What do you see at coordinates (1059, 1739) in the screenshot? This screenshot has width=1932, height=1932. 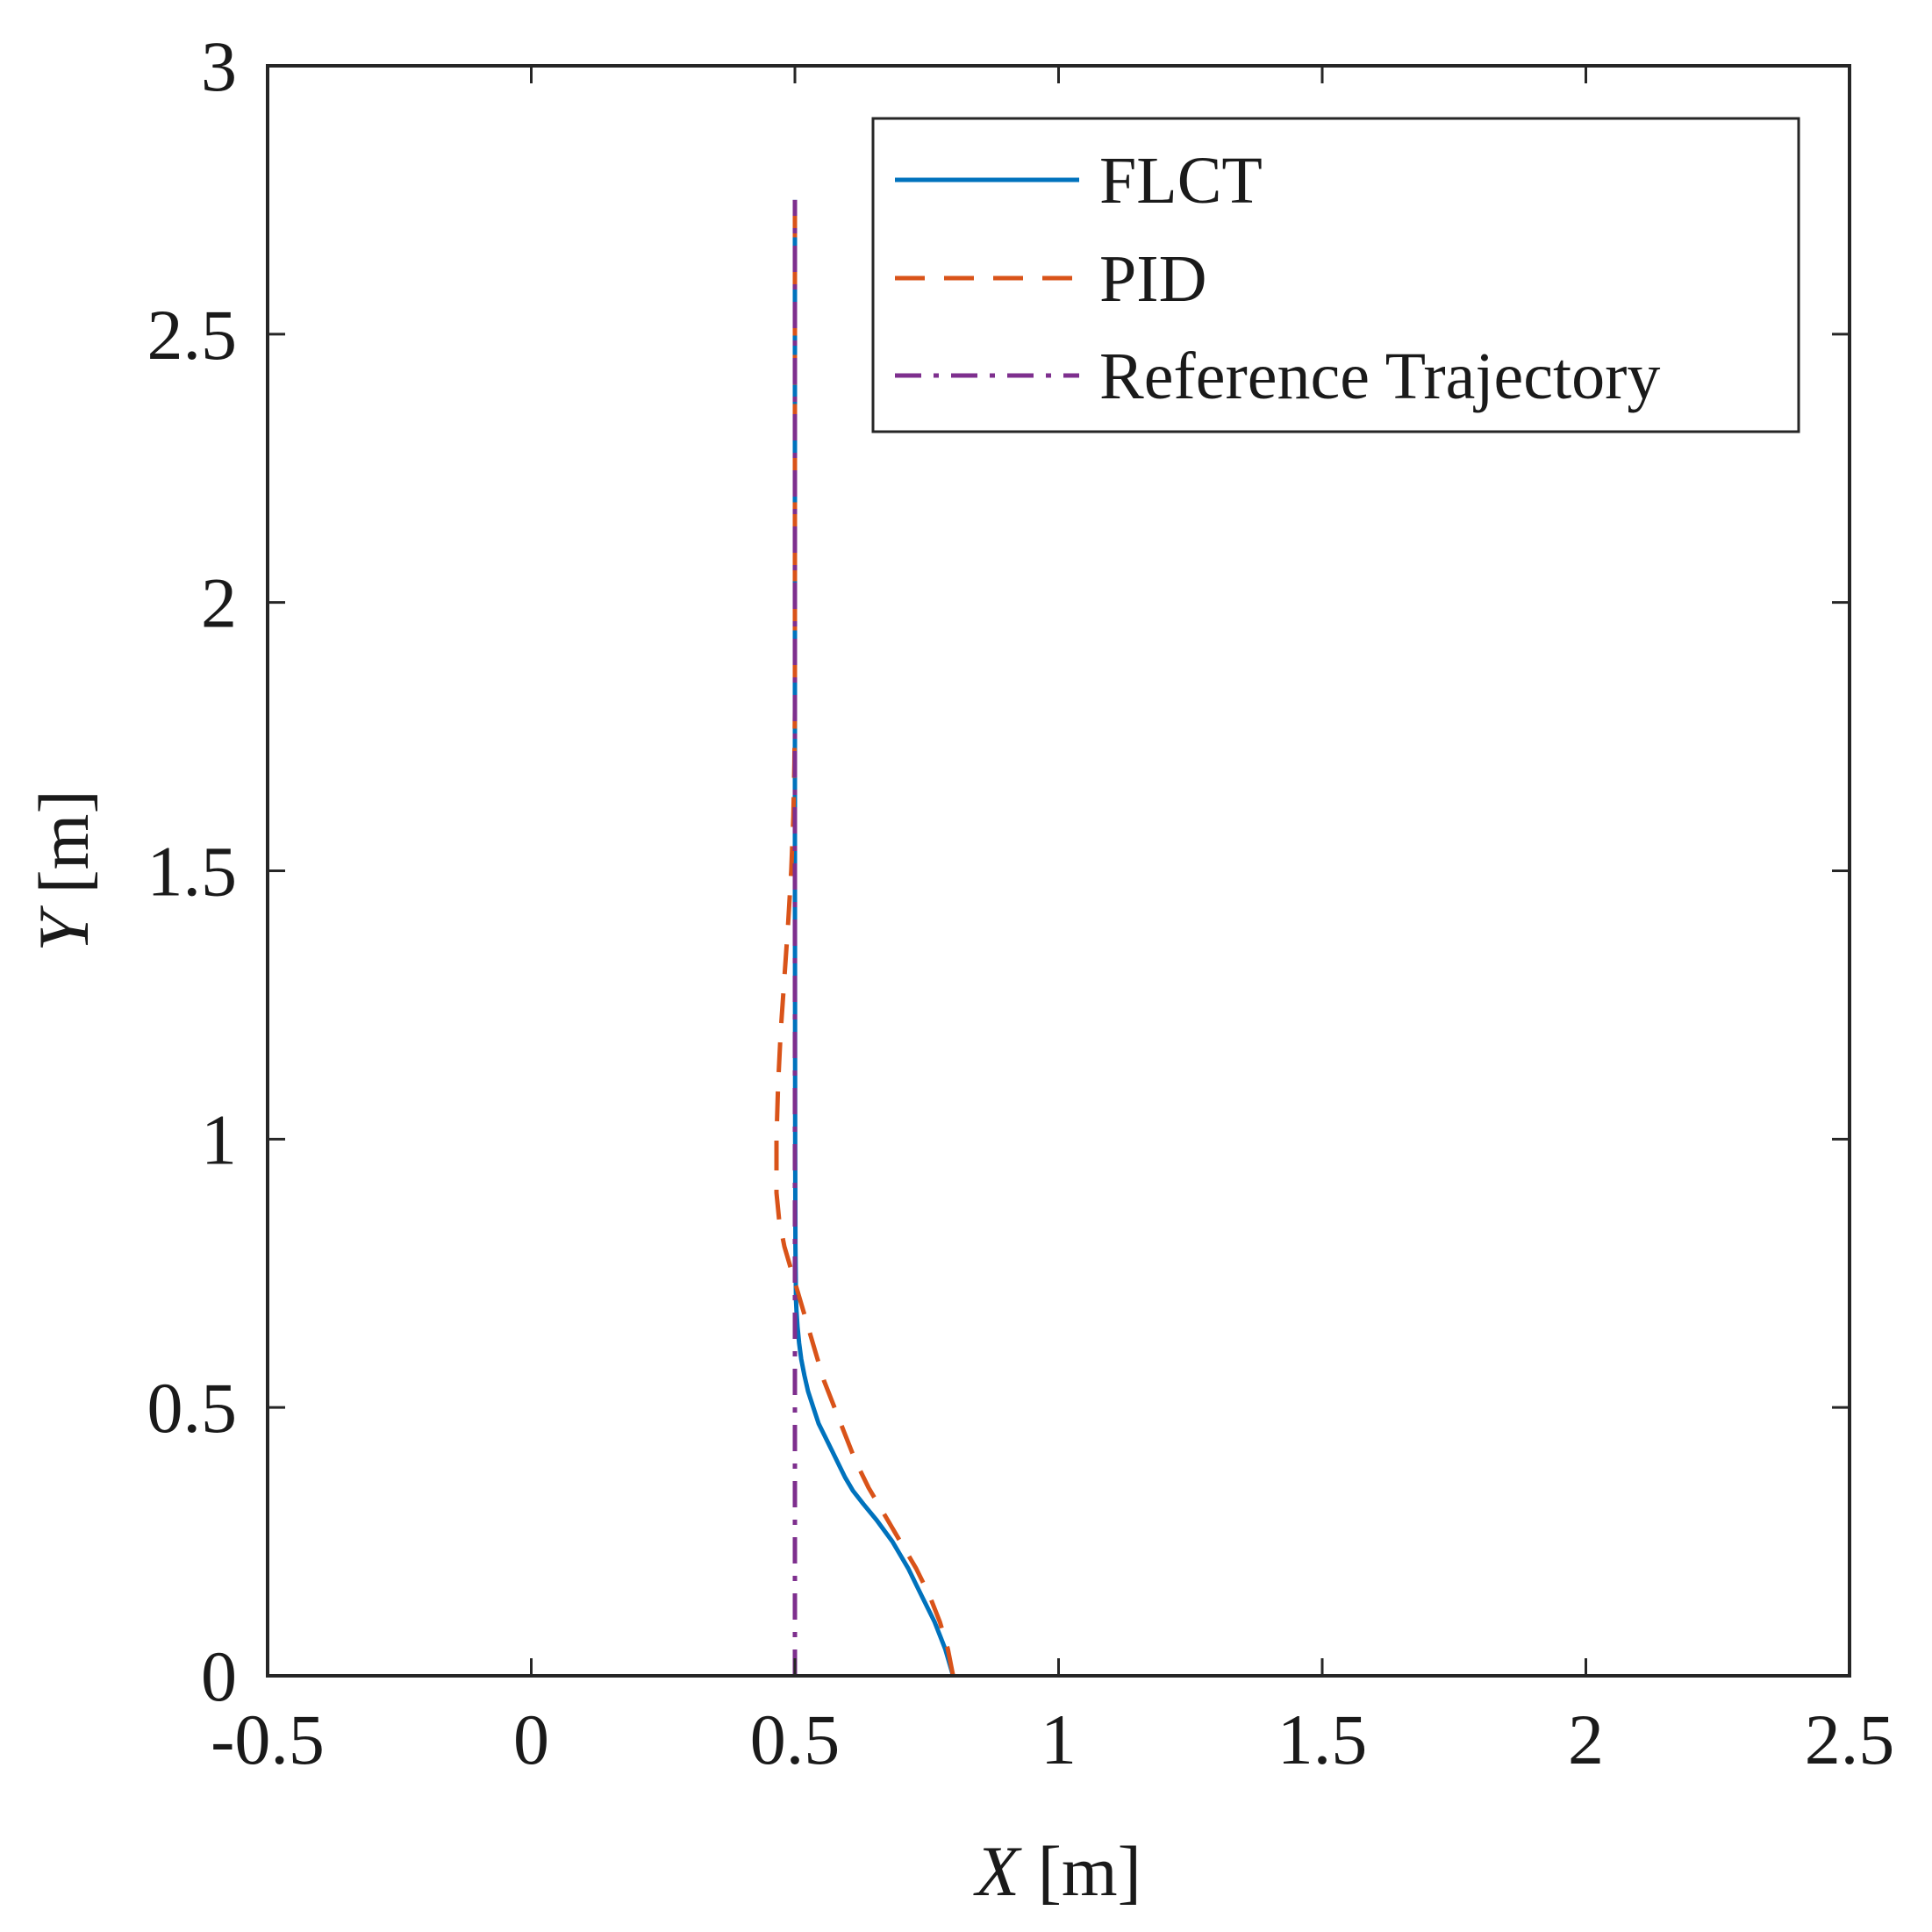 I see `x-tick-label: 1` at bounding box center [1059, 1739].